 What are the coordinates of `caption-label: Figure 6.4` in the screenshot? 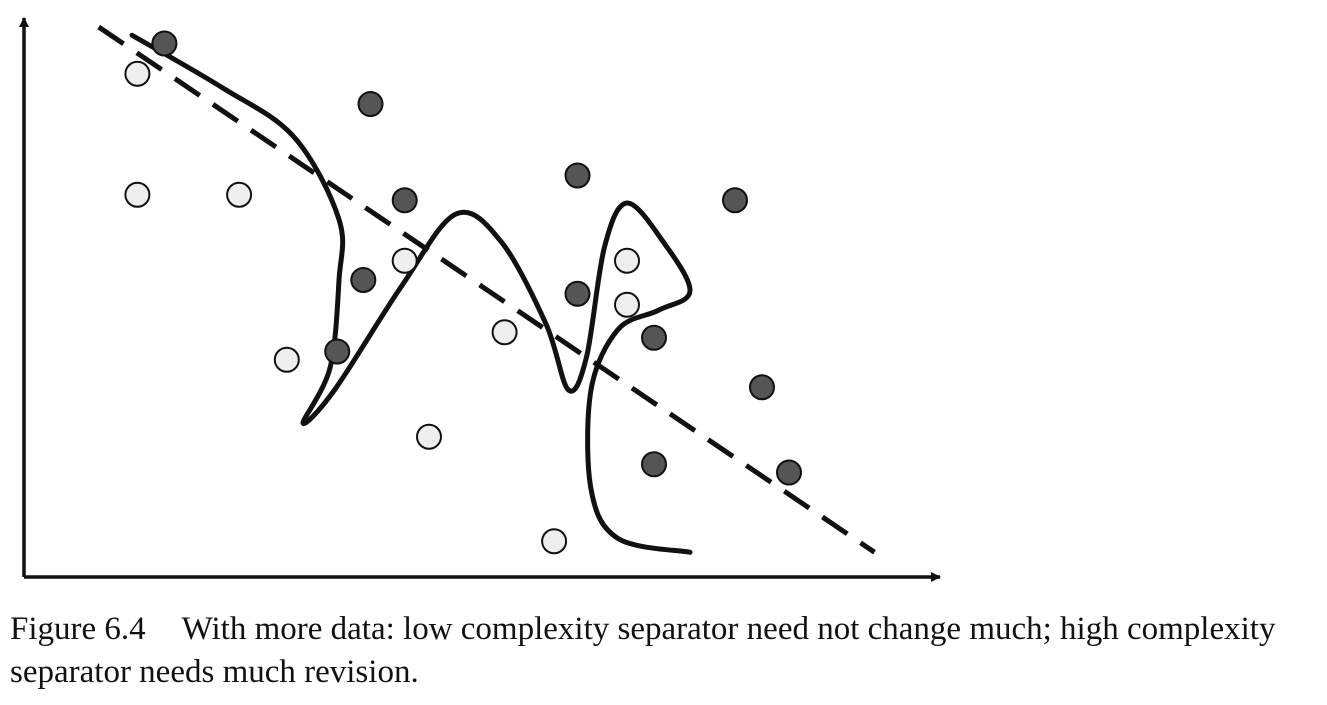 It's located at (78, 629).